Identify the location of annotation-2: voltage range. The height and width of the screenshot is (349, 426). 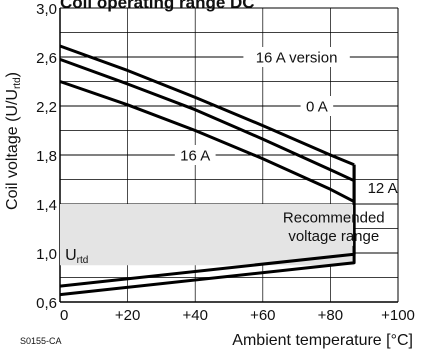
(333, 236).